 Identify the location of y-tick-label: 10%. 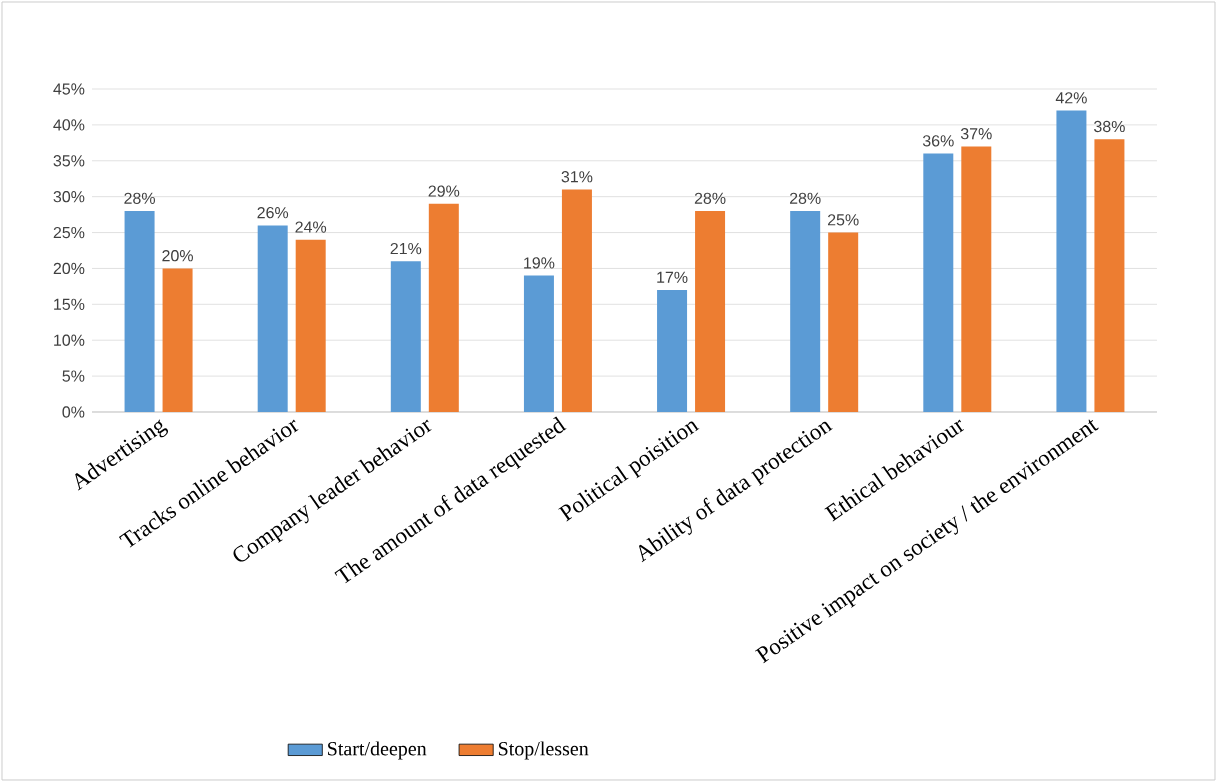
(69, 340).